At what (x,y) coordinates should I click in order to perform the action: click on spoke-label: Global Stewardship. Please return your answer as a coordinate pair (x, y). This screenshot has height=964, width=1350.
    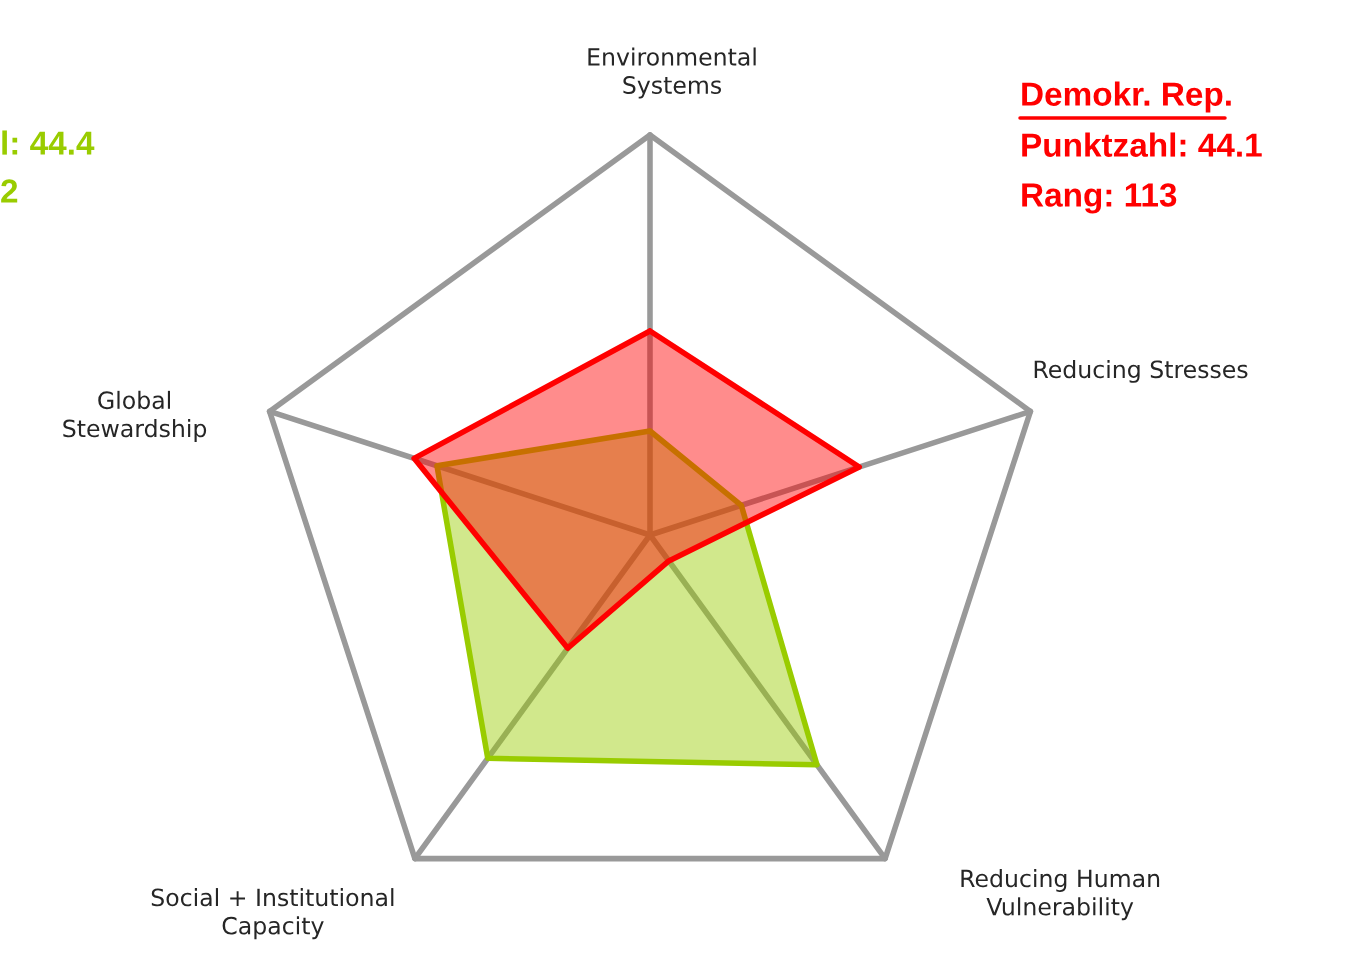
    Looking at the image, I should click on (135, 416).